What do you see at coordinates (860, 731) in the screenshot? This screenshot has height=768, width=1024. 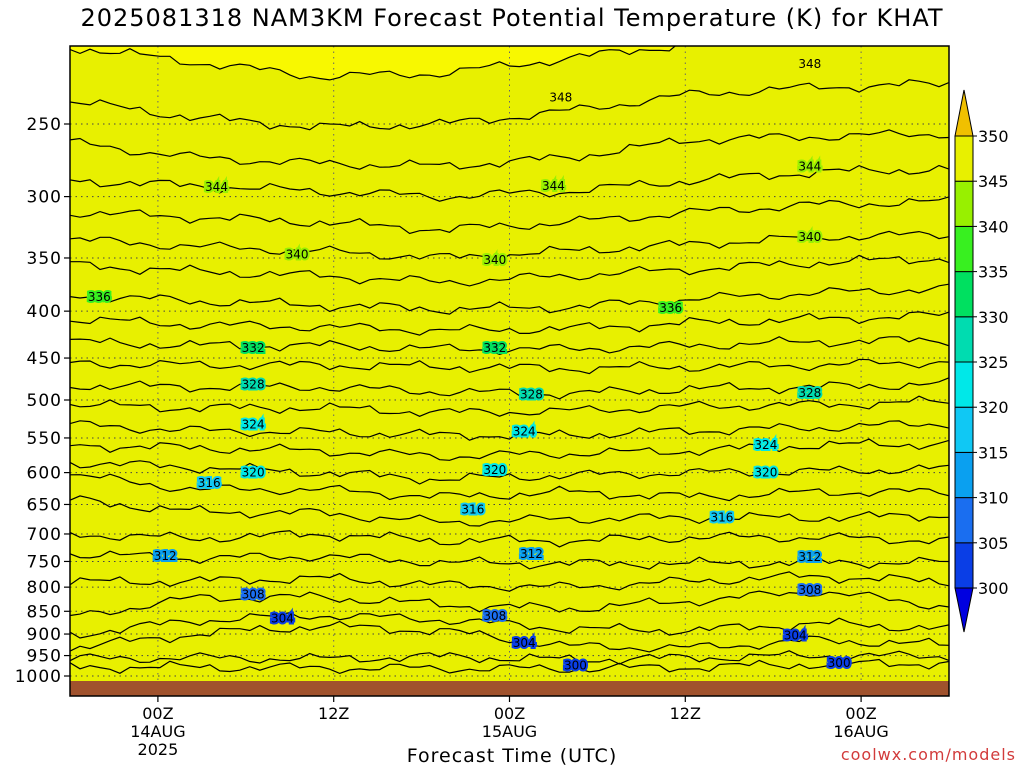 I see `x-tick-label-4-2: 16AUG` at bounding box center [860, 731].